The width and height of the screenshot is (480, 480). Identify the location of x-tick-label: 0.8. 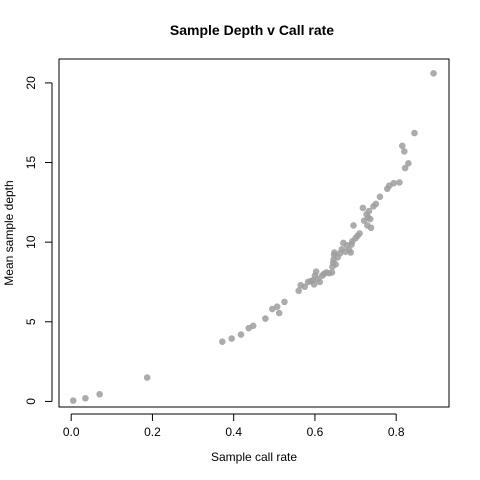
(396, 432).